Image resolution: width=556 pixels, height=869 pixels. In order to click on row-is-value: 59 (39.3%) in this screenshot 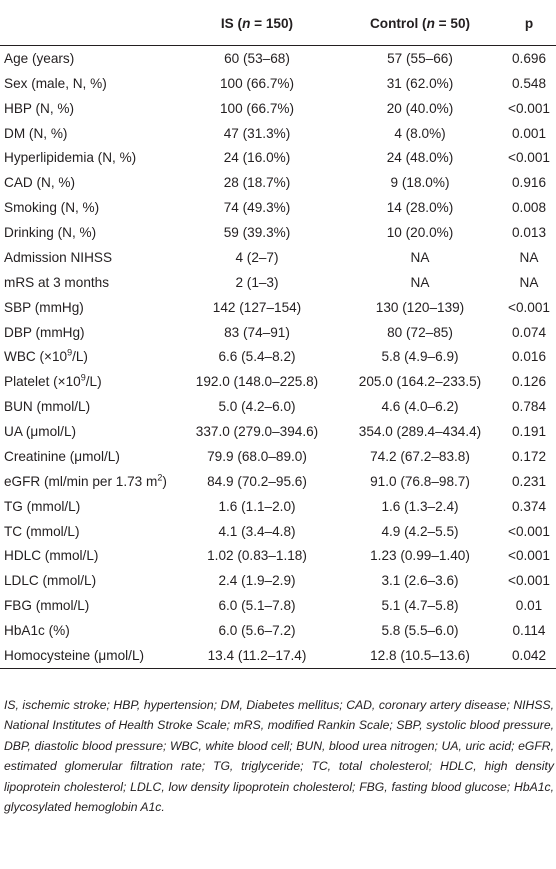, I will do `click(257, 233)`.